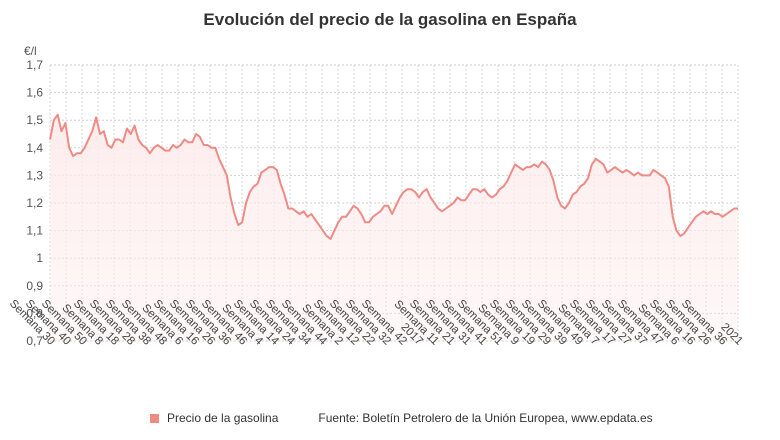  Describe the element at coordinates (30, 51) in the screenshot. I see `y-axis-unit: €/l` at that location.